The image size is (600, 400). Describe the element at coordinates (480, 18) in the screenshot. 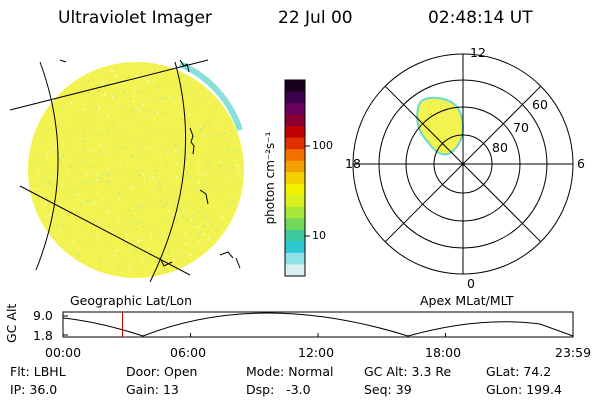

I see `observation-time: 02:48:14 UT` at that location.